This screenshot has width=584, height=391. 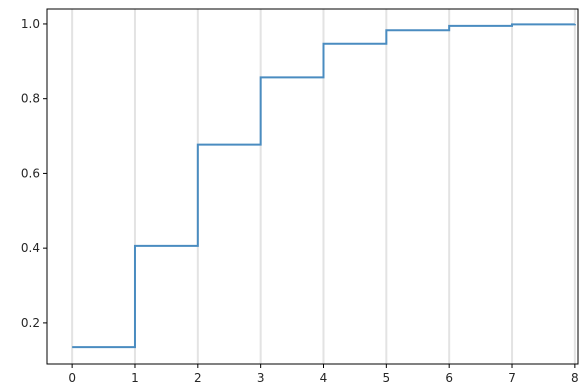 What do you see at coordinates (72, 378) in the screenshot?
I see `x-tick-label-0: 0` at bounding box center [72, 378].